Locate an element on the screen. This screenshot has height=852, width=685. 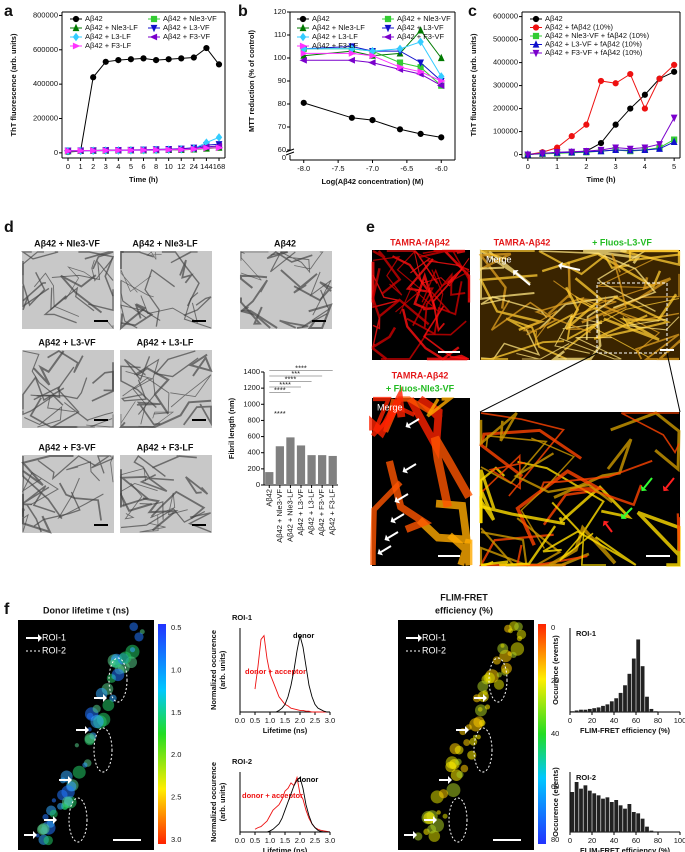
legend-label: Aβ42 + fAβ42 (10%) is located at coordinates (579, 26).